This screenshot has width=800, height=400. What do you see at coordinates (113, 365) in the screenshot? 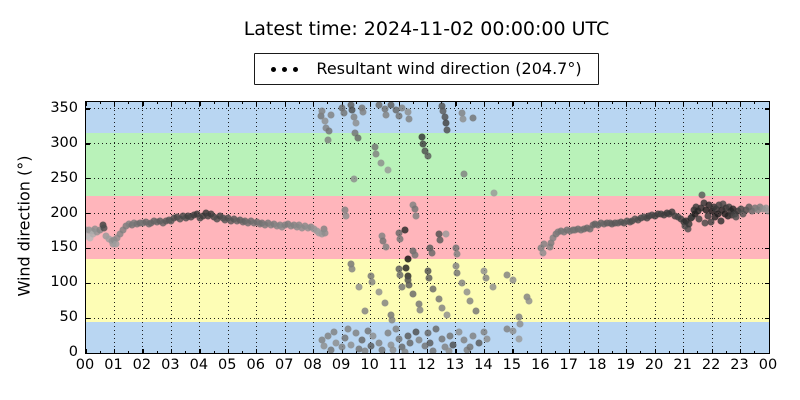
I see `x-tick-label: 01` at bounding box center [113, 365].